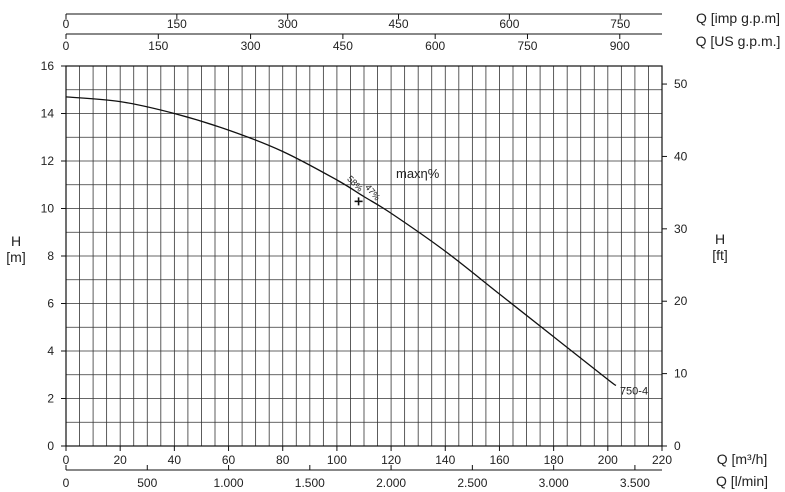  What do you see at coordinates (445, 460) in the screenshot?
I see `x-tick-label-m3h: 140` at bounding box center [445, 460].